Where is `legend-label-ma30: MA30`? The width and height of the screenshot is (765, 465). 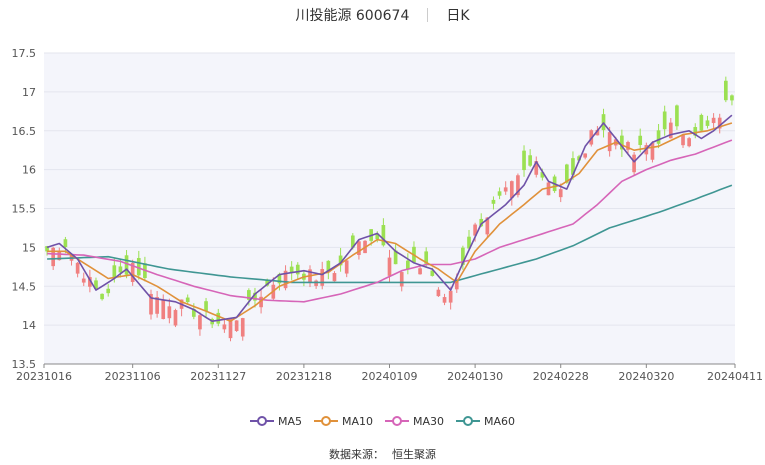 legend-label-ma30: MA30 is located at coordinates (429, 421).